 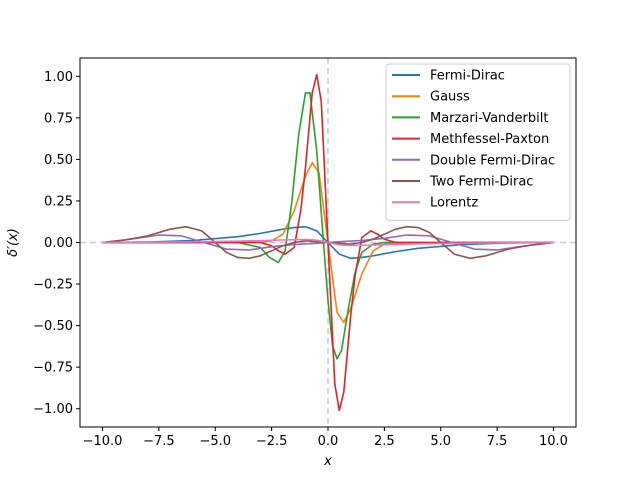 What do you see at coordinates (53, 326) in the screenshot?
I see `y-tick-label: −0.50` at bounding box center [53, 326].